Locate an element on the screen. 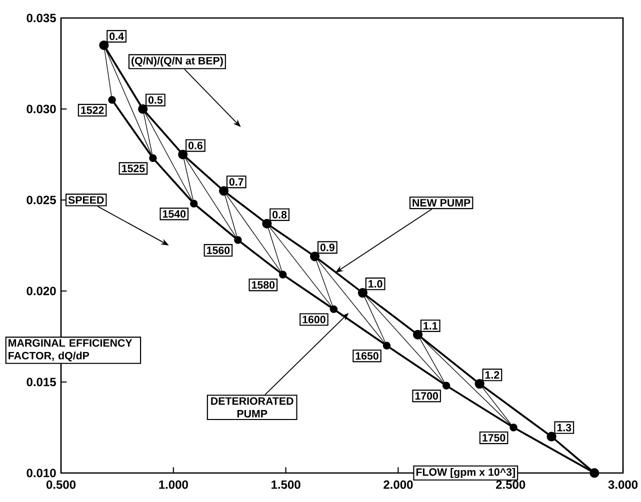 The width and height of the screenshot is (641, 502). annotation: 1.3 is located at coordinates (564, 428).